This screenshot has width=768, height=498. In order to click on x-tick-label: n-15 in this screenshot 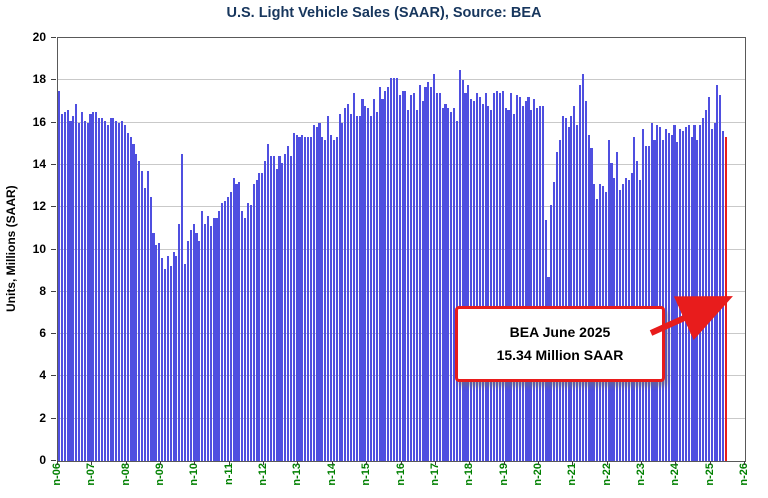, I will do `click(366, 474)`.